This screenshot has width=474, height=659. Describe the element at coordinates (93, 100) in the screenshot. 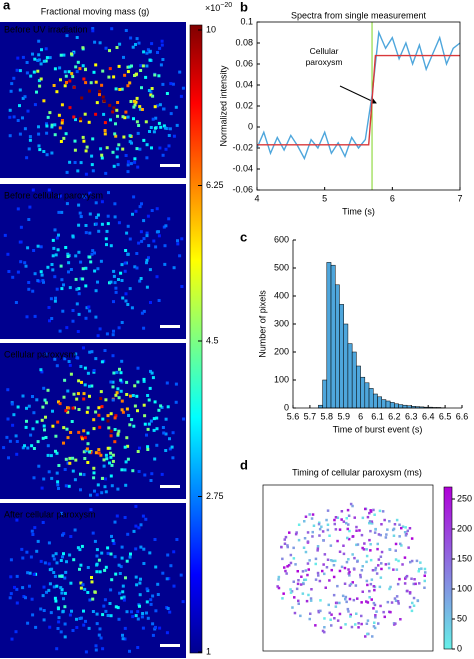

I see `image-tile` at that location.